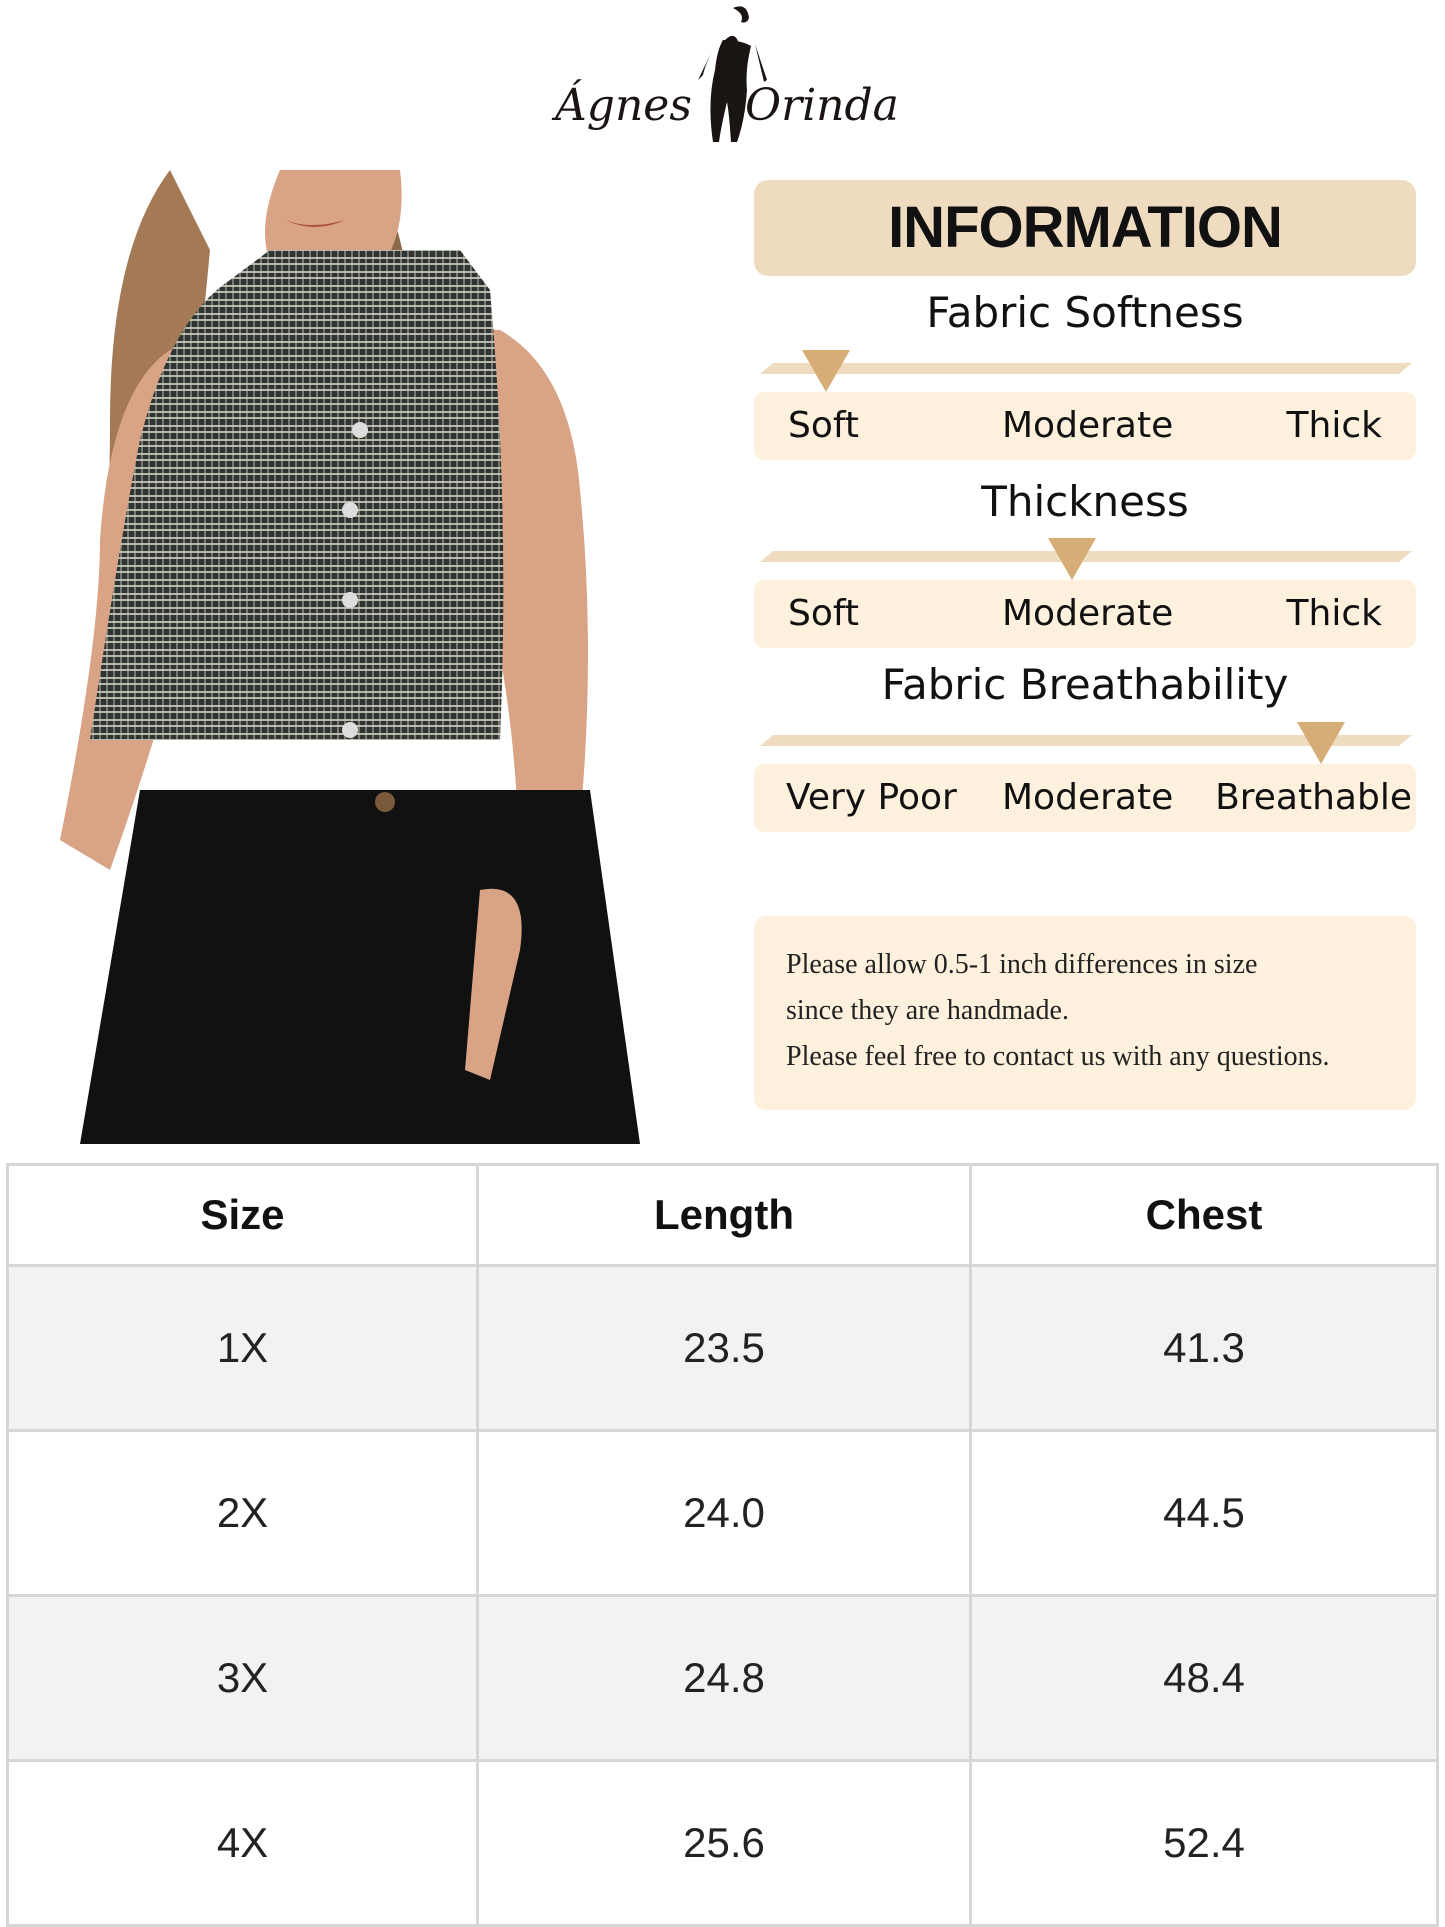 The height and width of the screenshot is (1927, 1445). Describe the element at coordinates (1085, 228) in the screenshot. I see `information-header: INFORMATION` at that location.